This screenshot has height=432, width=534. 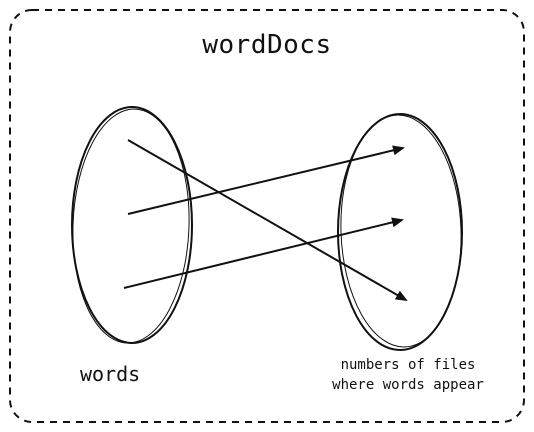 I want to click on files-set-label: numbers of files where words appear, so click(x=408, y=375).